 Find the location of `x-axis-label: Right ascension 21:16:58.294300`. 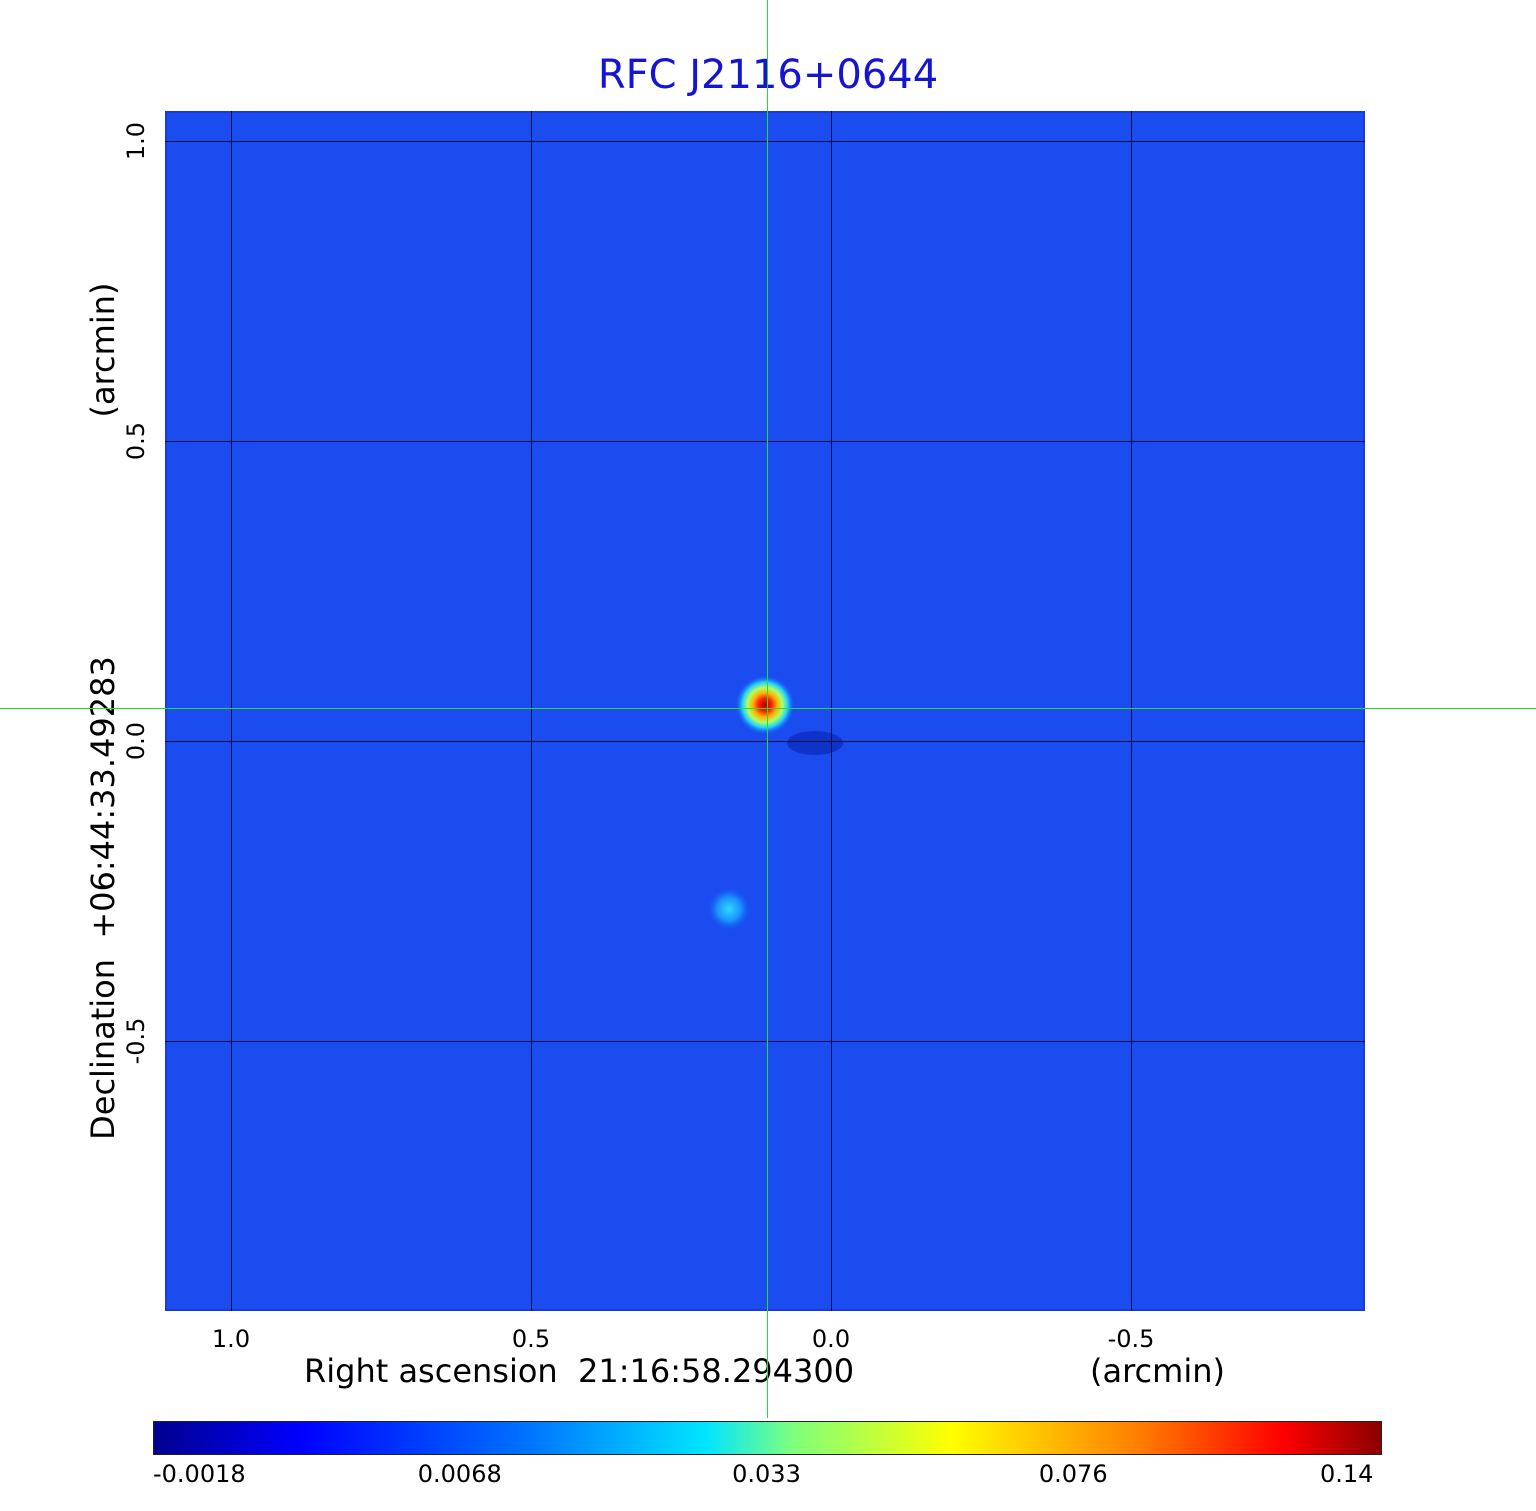

x-axis-label: Right ascension 21:16:58.294300 is located at coordinates (579, 1371).